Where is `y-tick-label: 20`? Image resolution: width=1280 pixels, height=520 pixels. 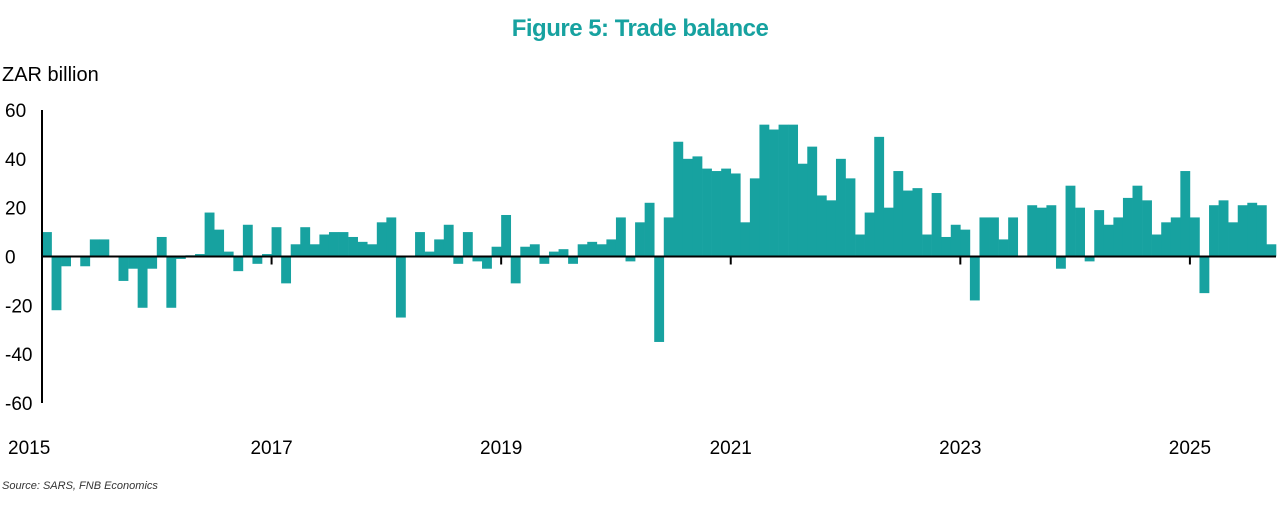
y-tick-label: 20 is located at coordinates (15, 209).